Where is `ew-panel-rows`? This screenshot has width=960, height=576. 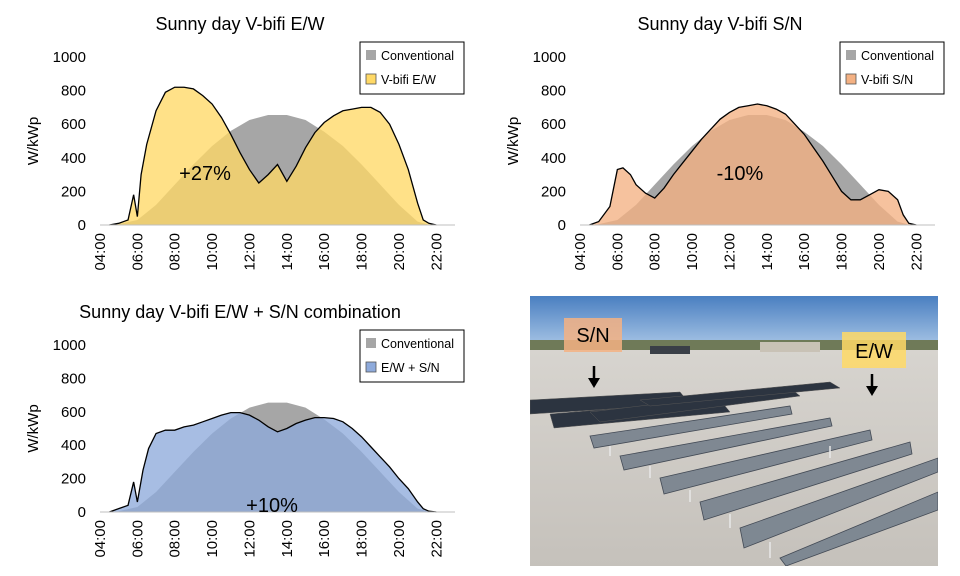
ew-panel-rows is located at coordinates (763, 485).